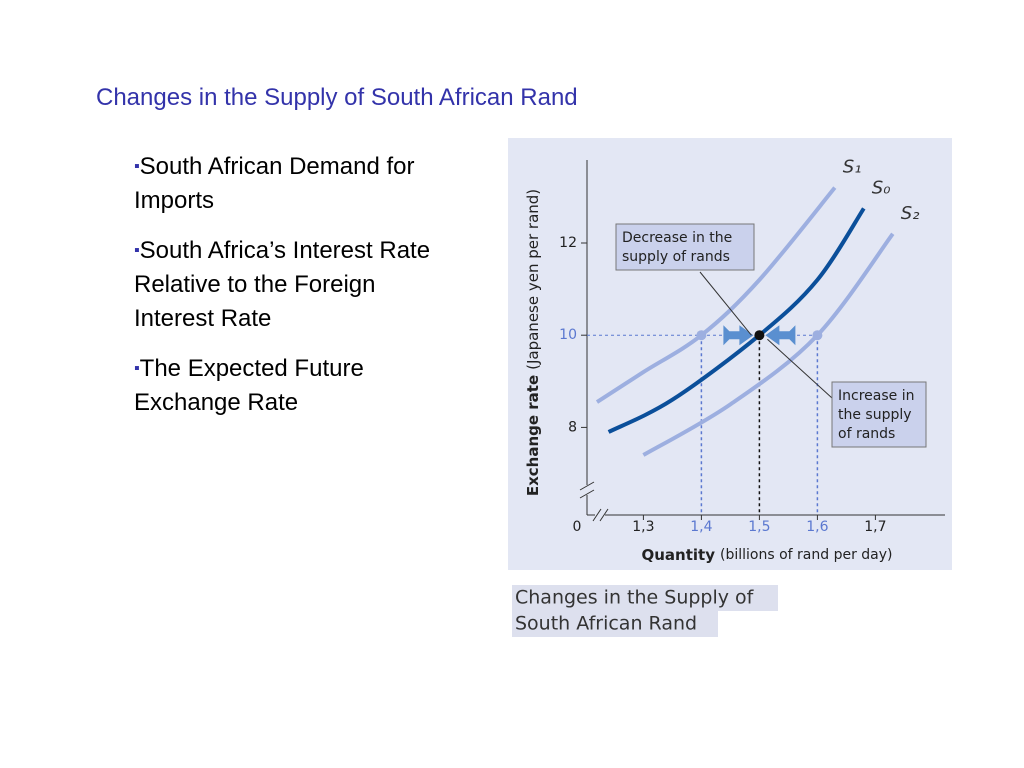 Image resolution: width=1024 pixels, height=768 pixels. What do you see at coordinates (533, 279) in the screenshot?
I see `y-axis-title-unit: (Japanese yen per rand)` at bounding box center [533, 279].